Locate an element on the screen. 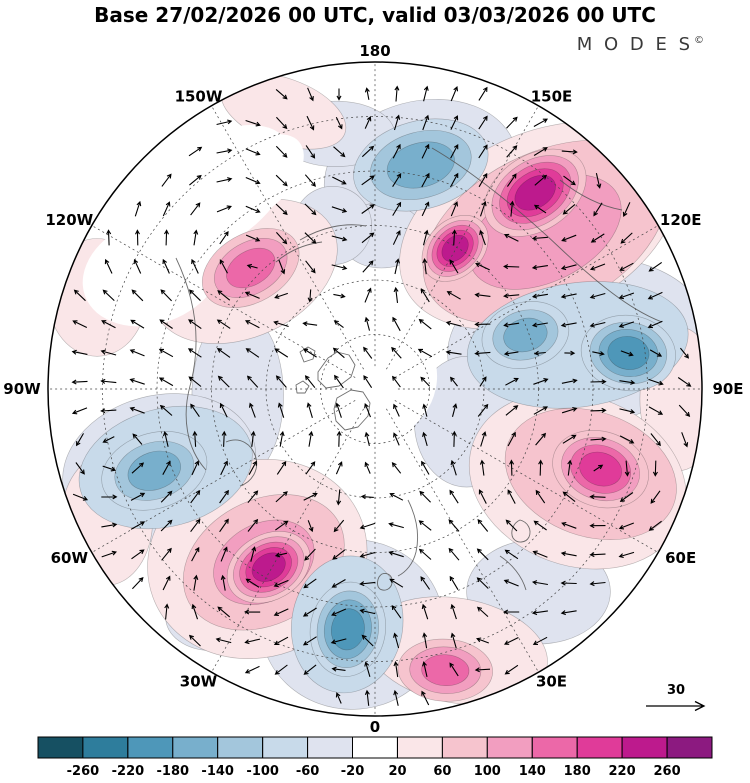 This screenshot has height=783, width=750. colorbar-tick-label: 220 is located at coordinates (622, 771).